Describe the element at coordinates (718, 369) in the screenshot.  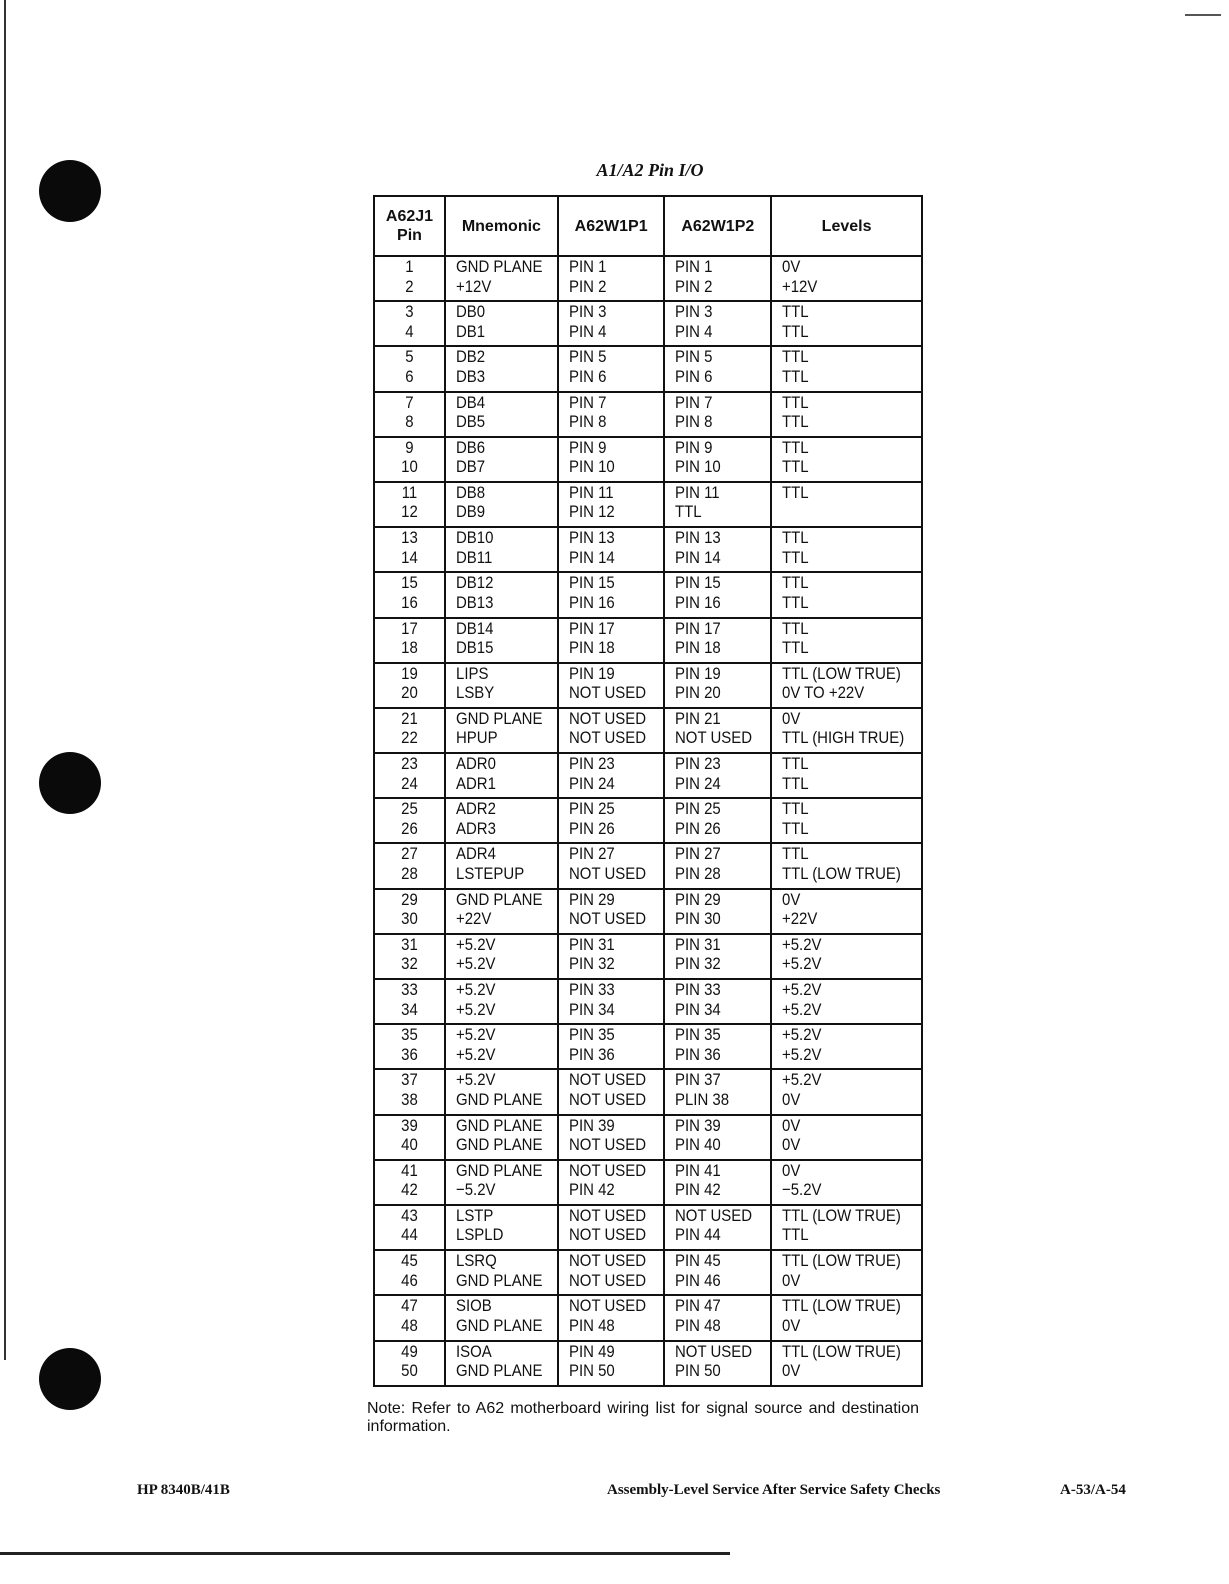
I see `cell-p2: PIN 5 PIN 6` at that location.